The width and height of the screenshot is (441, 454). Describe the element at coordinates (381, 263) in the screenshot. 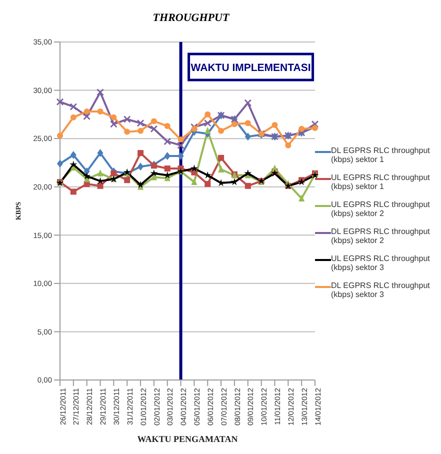

I see `legend-label: UL EGPRS RLC throughput (kbps) sektor 3` at that location.